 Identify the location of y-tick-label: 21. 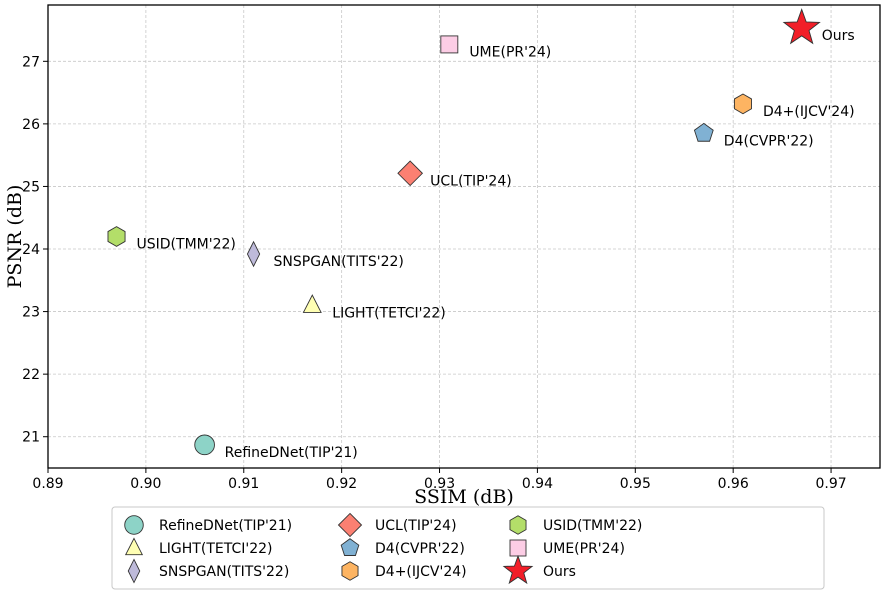
(31, 438).